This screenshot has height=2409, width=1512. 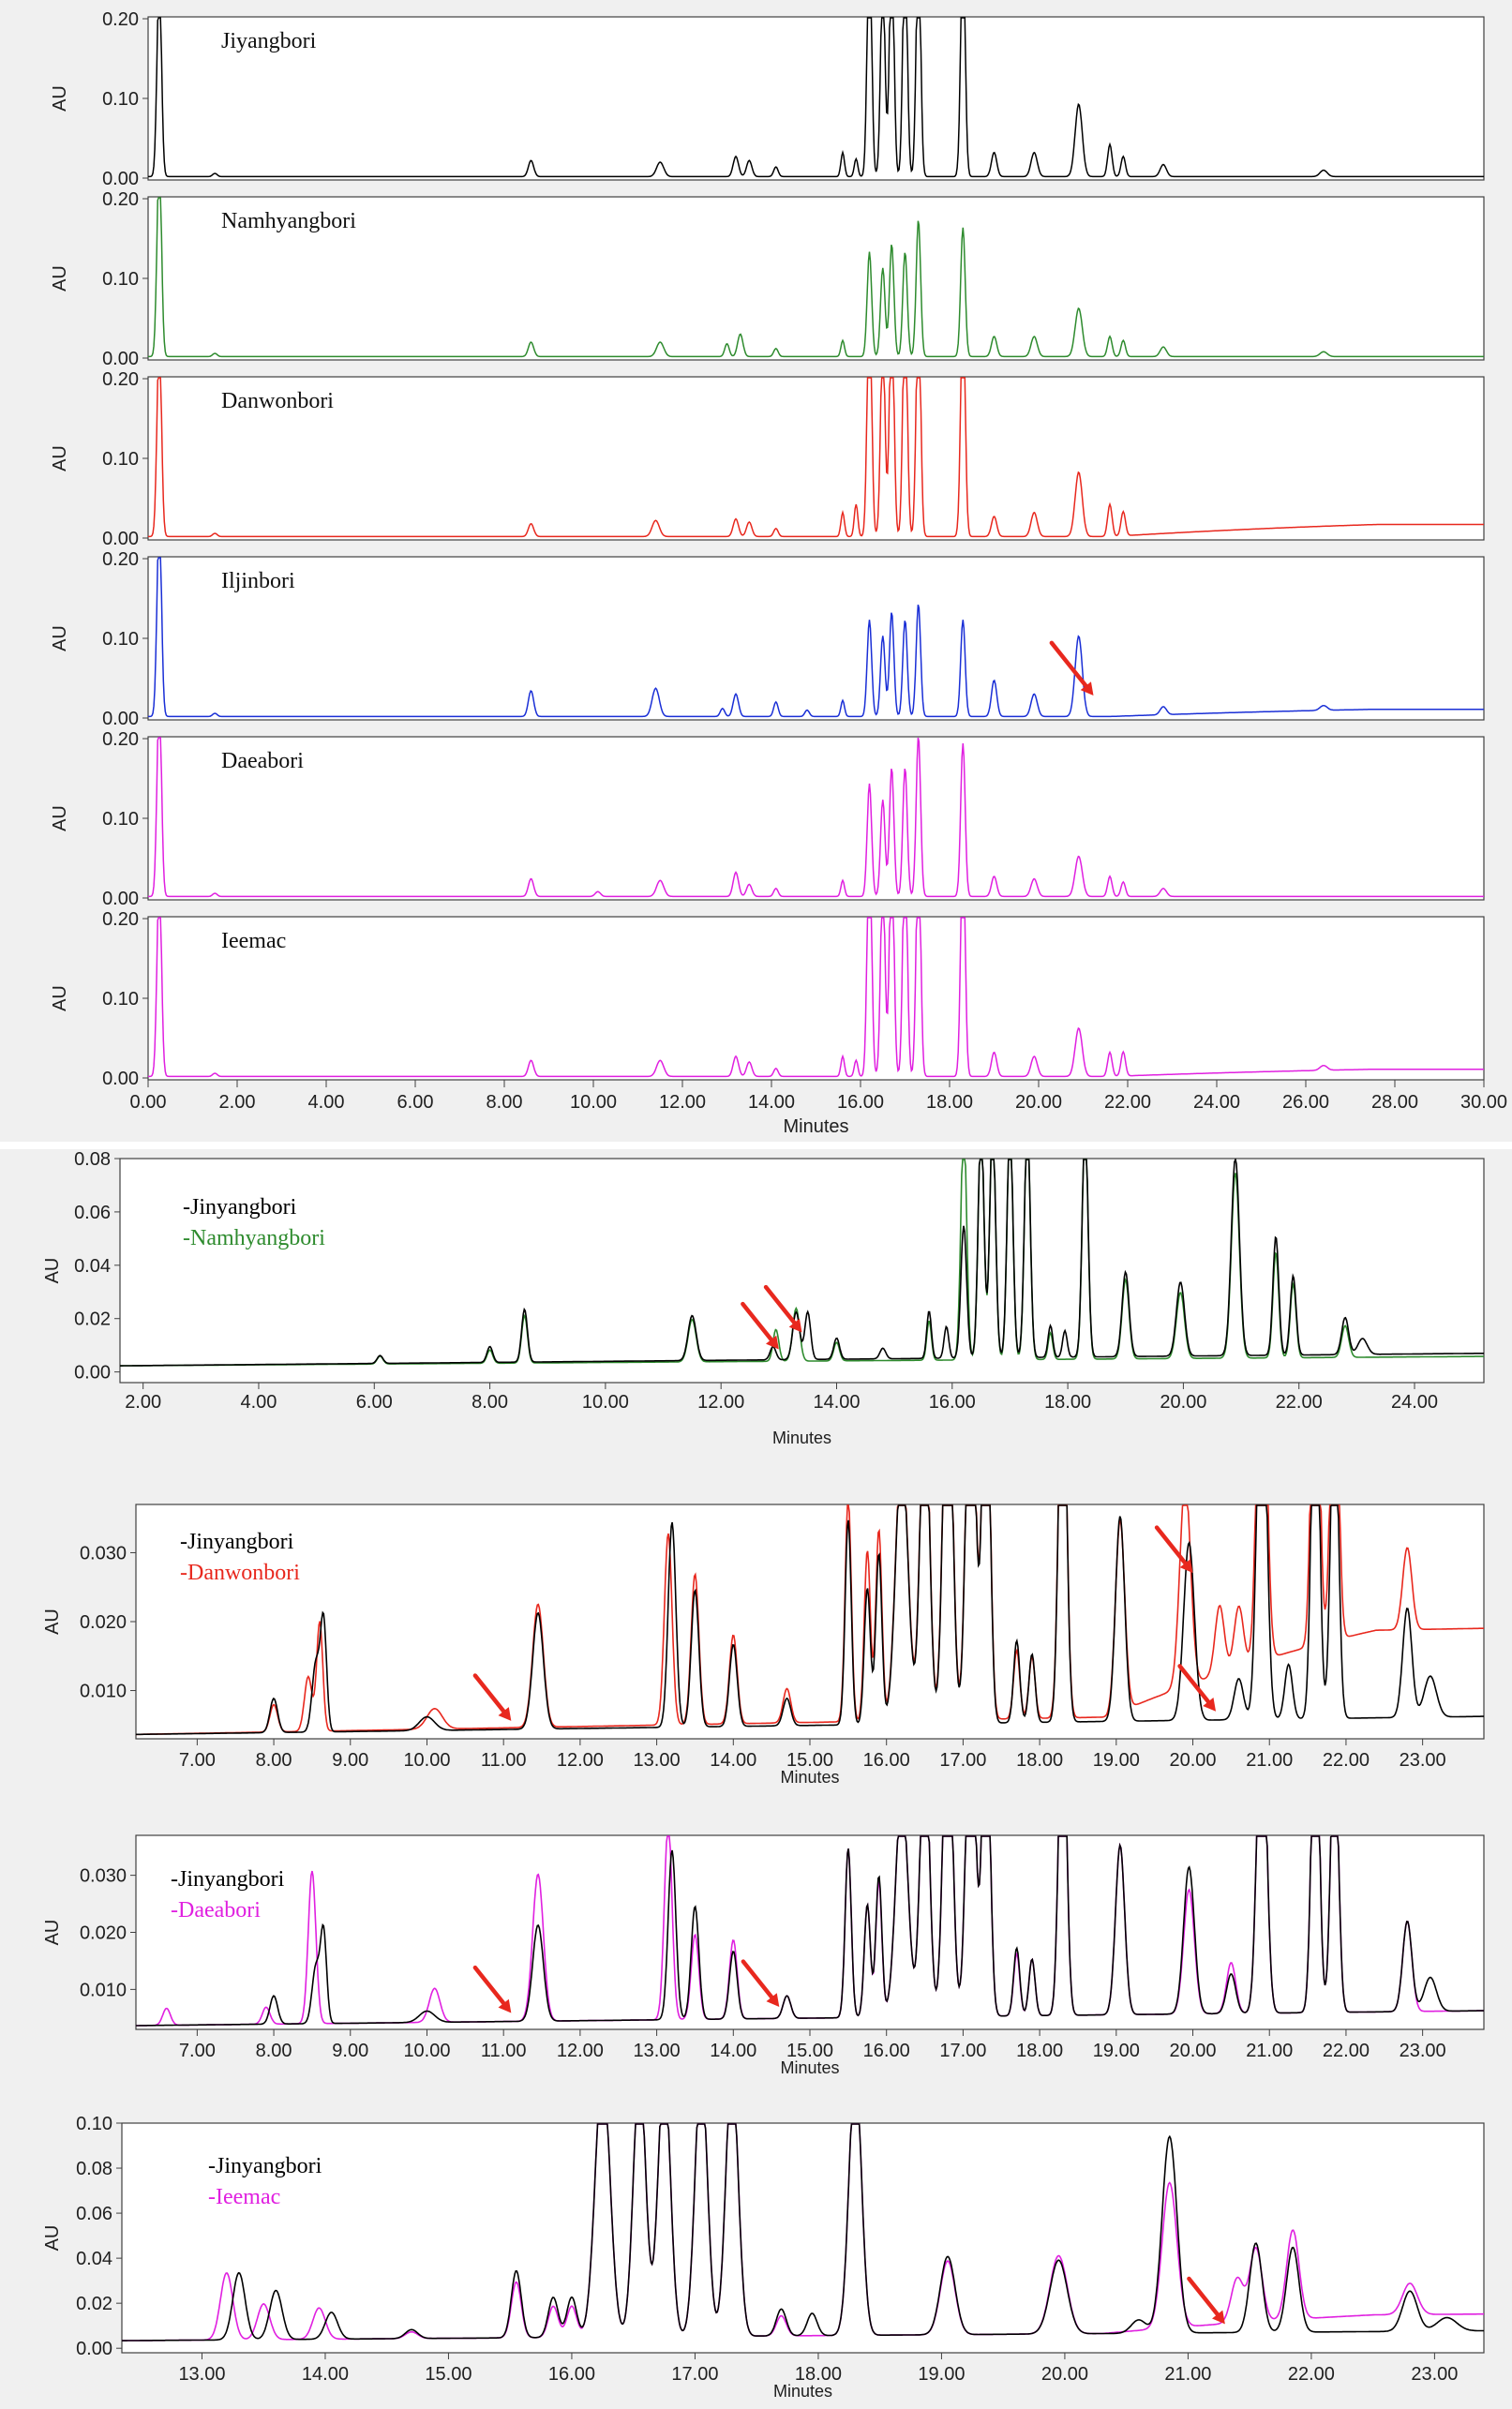 What do you see at coordinates (816, 97) in the screenshot?
I see `trace-jiyangbori` at bounding box center [816, 97].